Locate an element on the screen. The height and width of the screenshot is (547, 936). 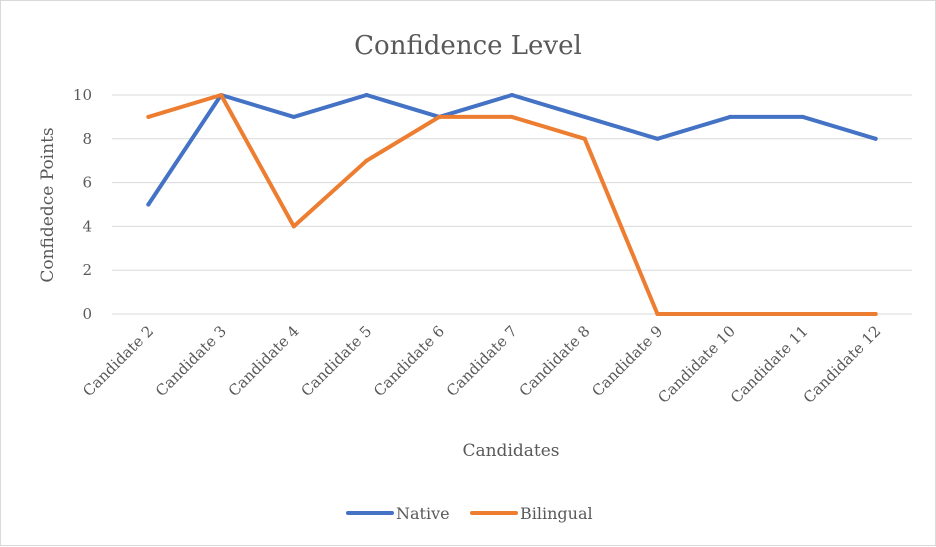
legend-label-bilingual: Bilingual is located at coordinates (556, 513).